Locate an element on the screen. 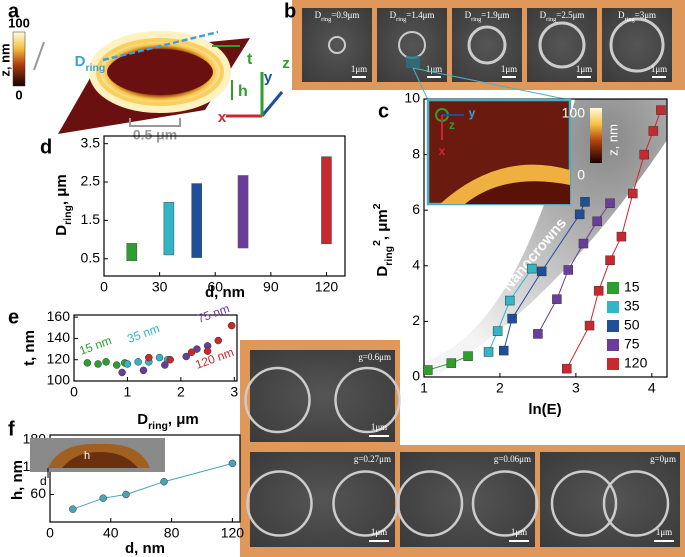 The image size is (685, 557). colorbar-label: z, nm is located at coordinates (6, 59).